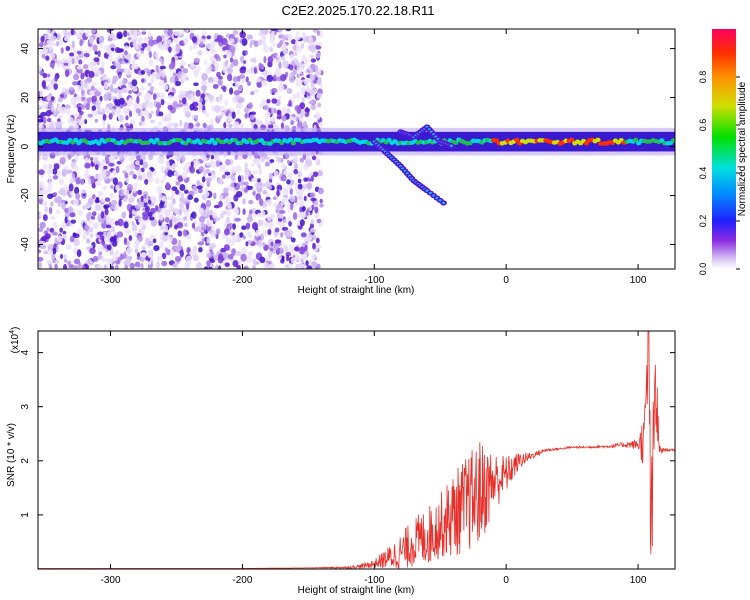 The height and width of the screenshot is (600, 750). I want to click on x-tick-label: -300, so click(111, 580).